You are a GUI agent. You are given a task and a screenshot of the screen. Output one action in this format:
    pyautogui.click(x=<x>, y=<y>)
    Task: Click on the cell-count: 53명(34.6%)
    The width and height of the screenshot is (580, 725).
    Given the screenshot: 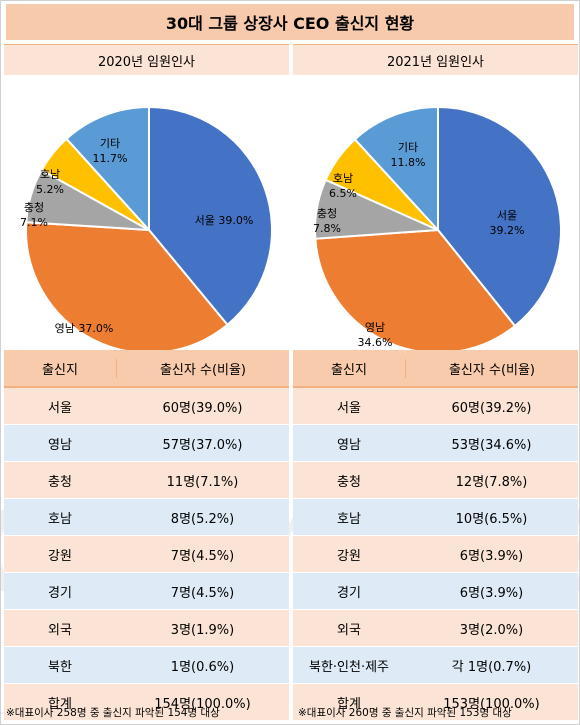 What is the action you would take?
    pyautogui.click(x=491, y=445)
    